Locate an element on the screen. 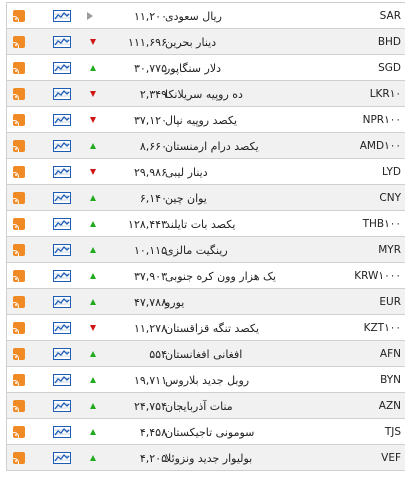  currency-code: BYN is located at coordinates (390, 380).